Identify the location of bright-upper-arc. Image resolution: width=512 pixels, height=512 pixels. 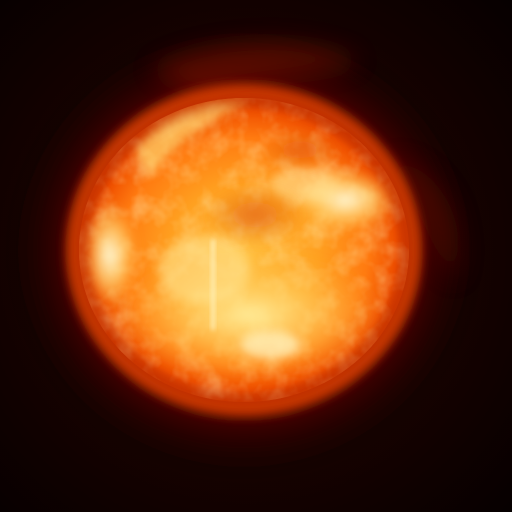
(192, 137).